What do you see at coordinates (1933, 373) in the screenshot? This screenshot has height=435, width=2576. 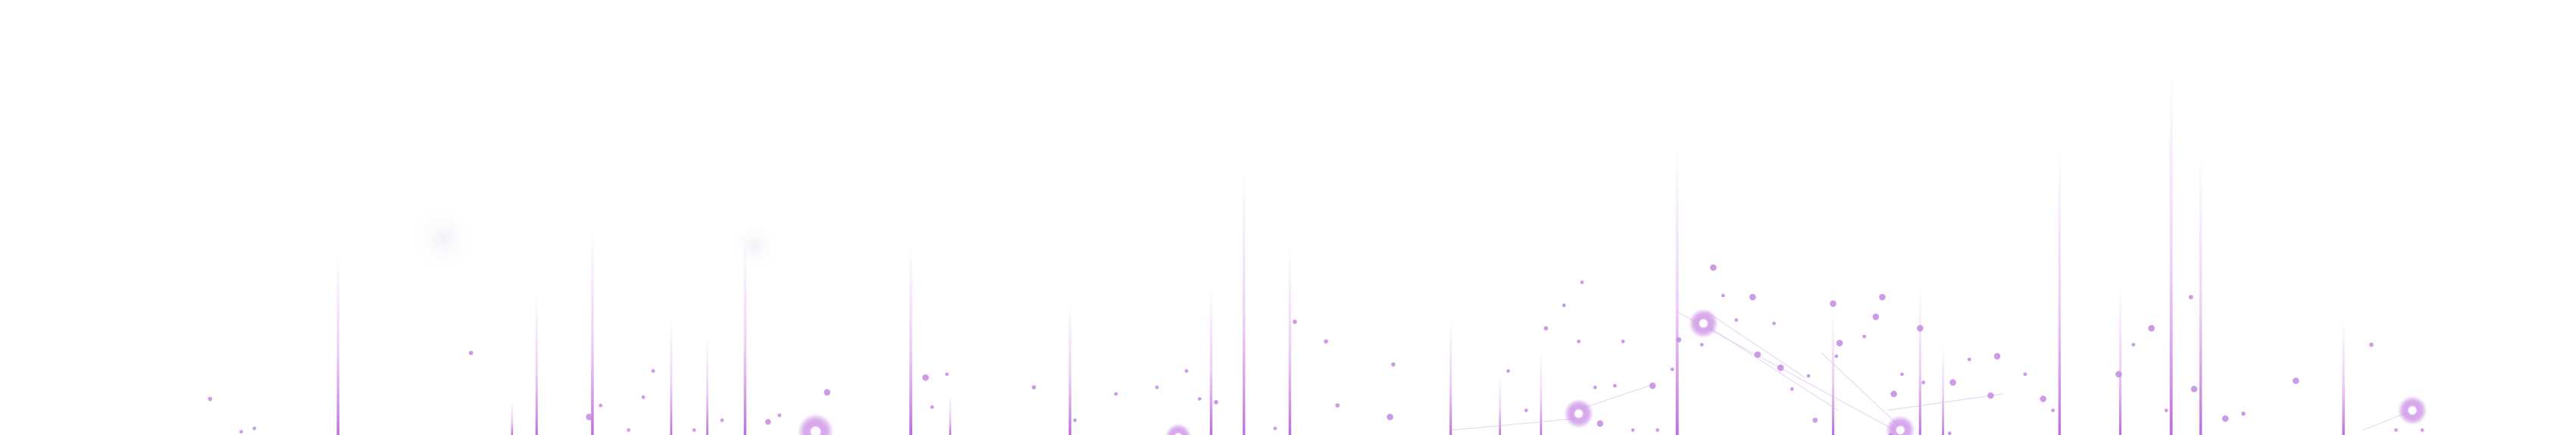 I see `connector-lines-layer` at bounding box center [1933, 373].